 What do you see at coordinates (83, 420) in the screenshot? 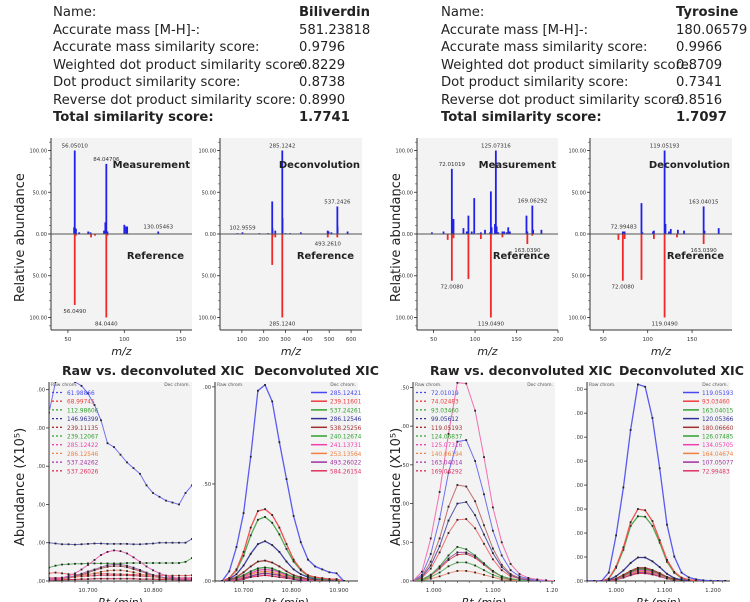
I see `legend-entry: 146.96399` at bounding box center [83, 420].